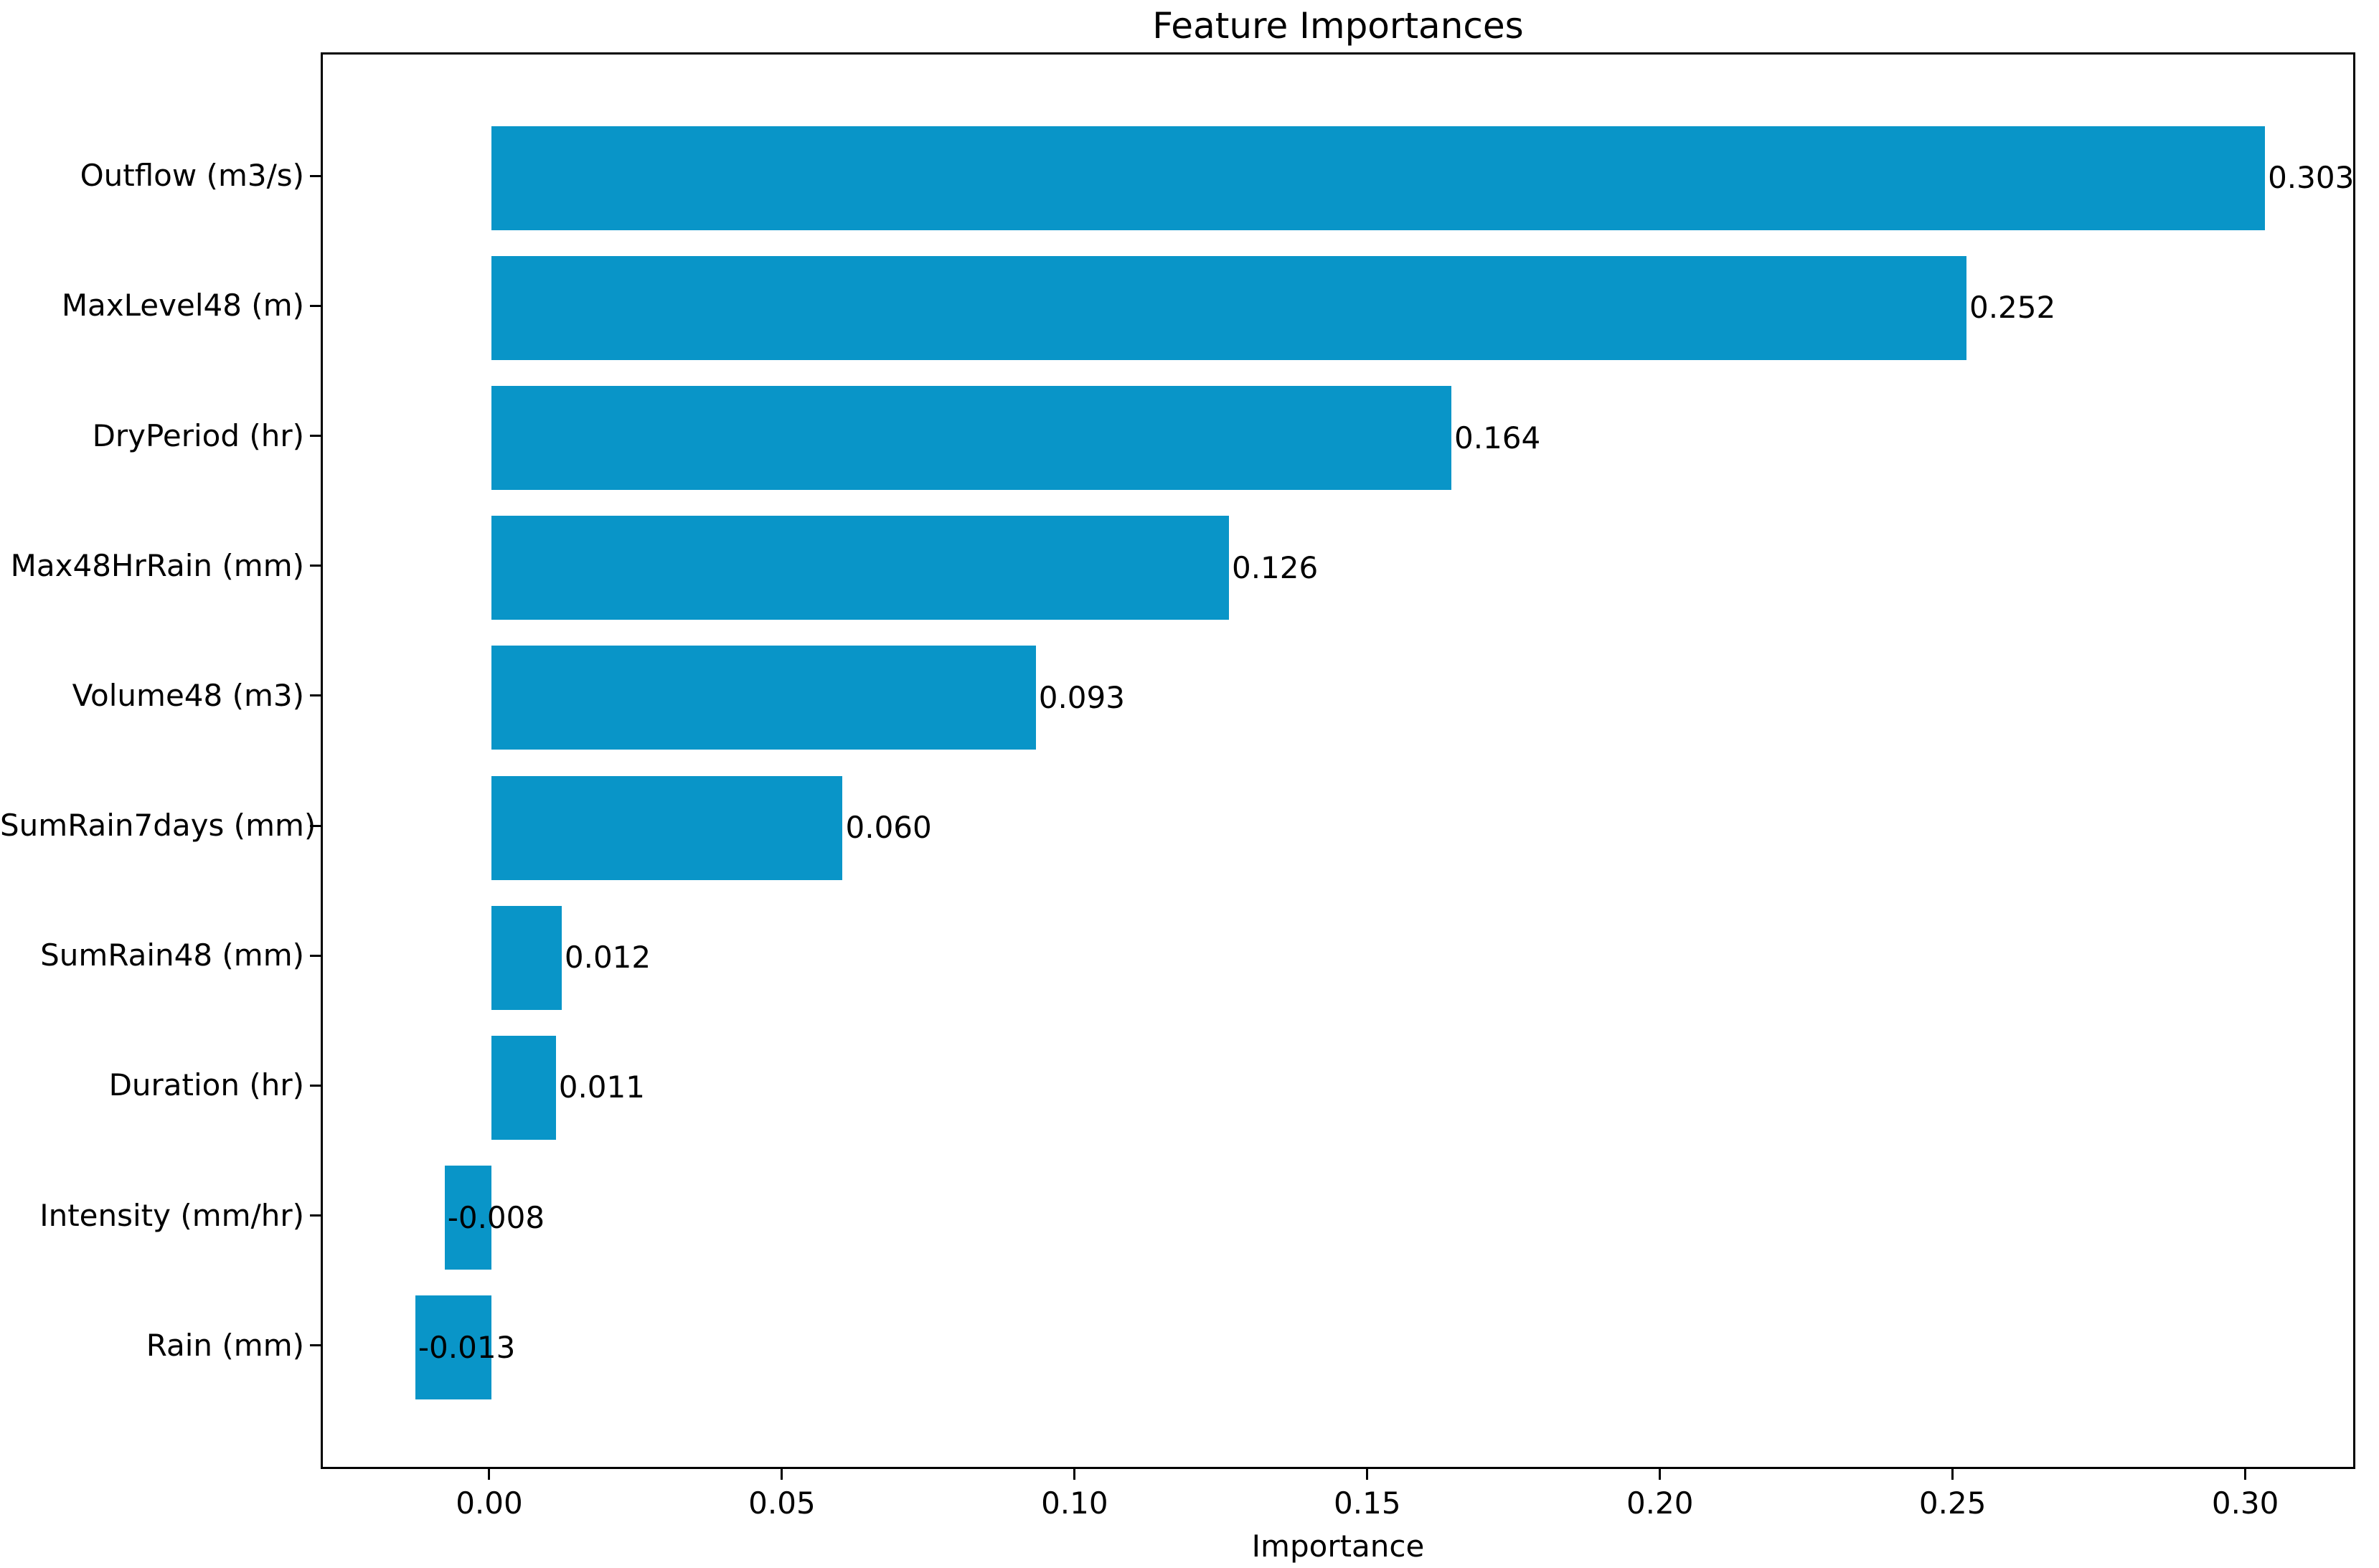 This screenshot has height=1568, width=2379. Describe the element at coordinates (1082, 697) in the screenshot. I see `bar-value-label: 0.093` at that location.